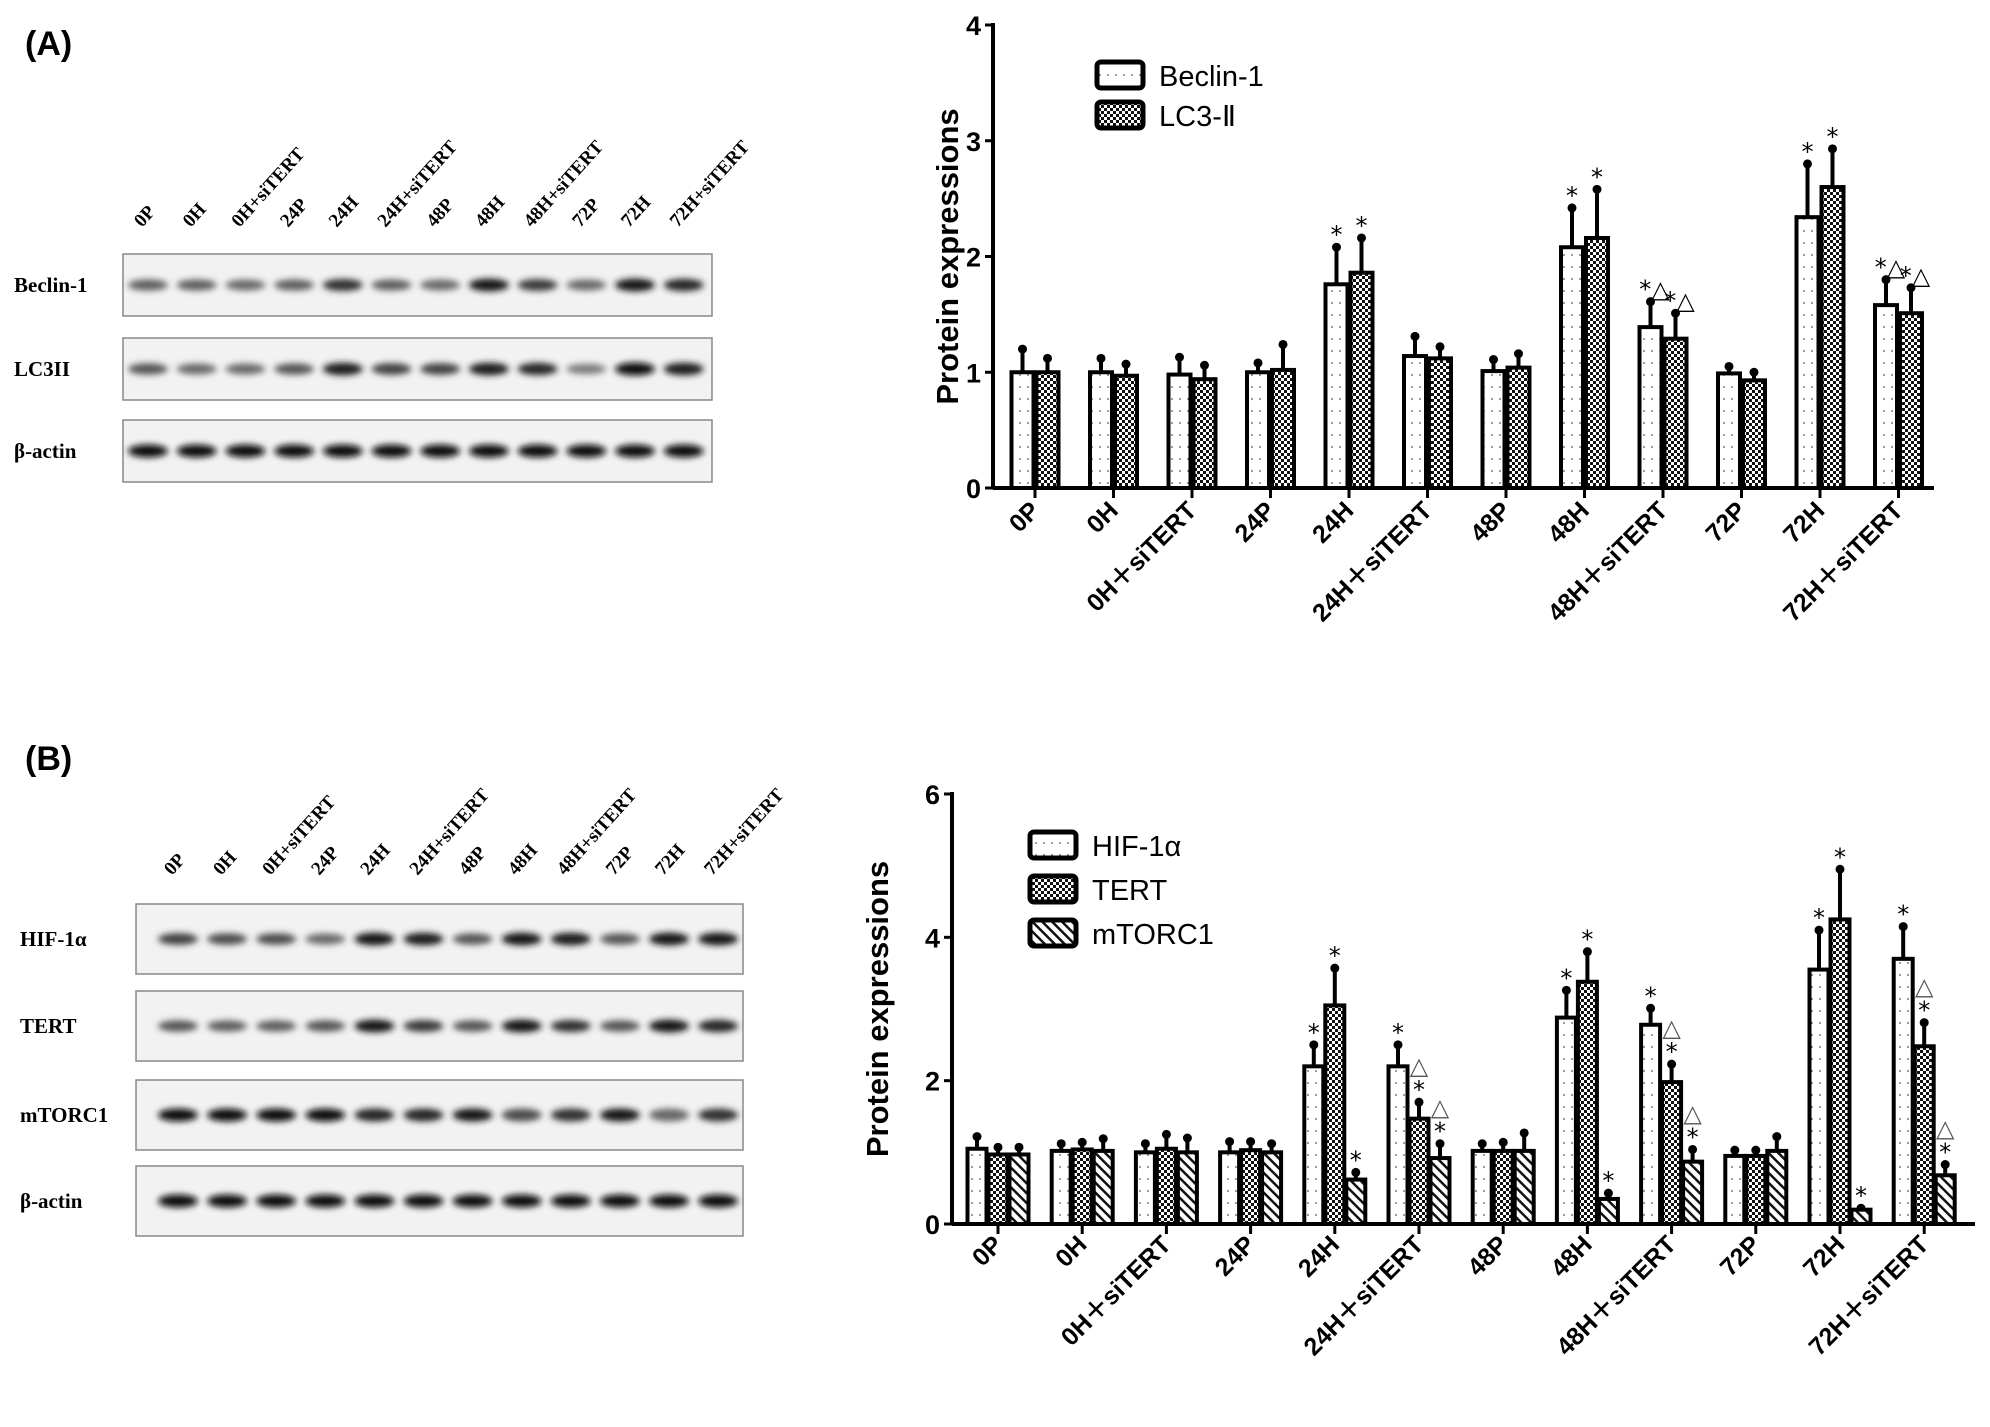 The image size is (1990, 1427). Describe the element at coordinates (1153, 935) in the screenshot. I see `legend-label: mTORC1` at that location.